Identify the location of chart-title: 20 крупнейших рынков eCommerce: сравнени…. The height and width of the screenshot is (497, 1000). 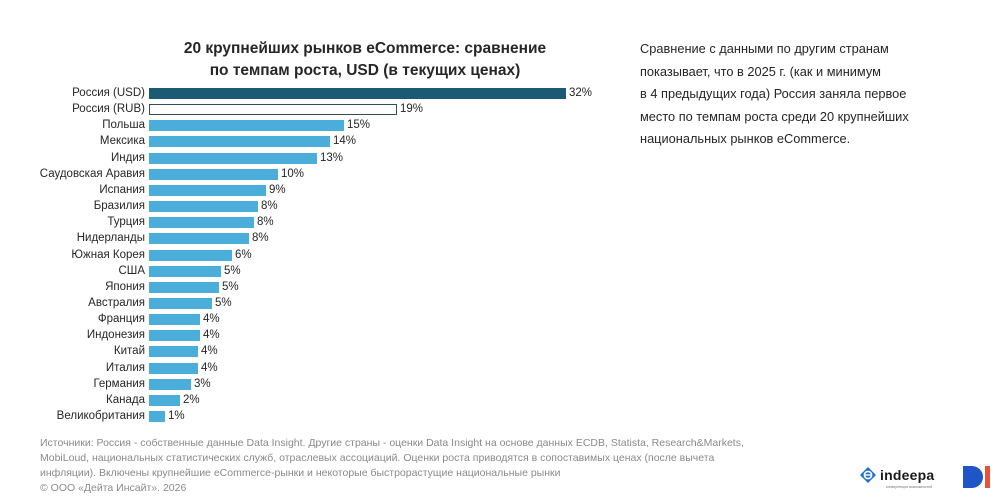
(365, 60).